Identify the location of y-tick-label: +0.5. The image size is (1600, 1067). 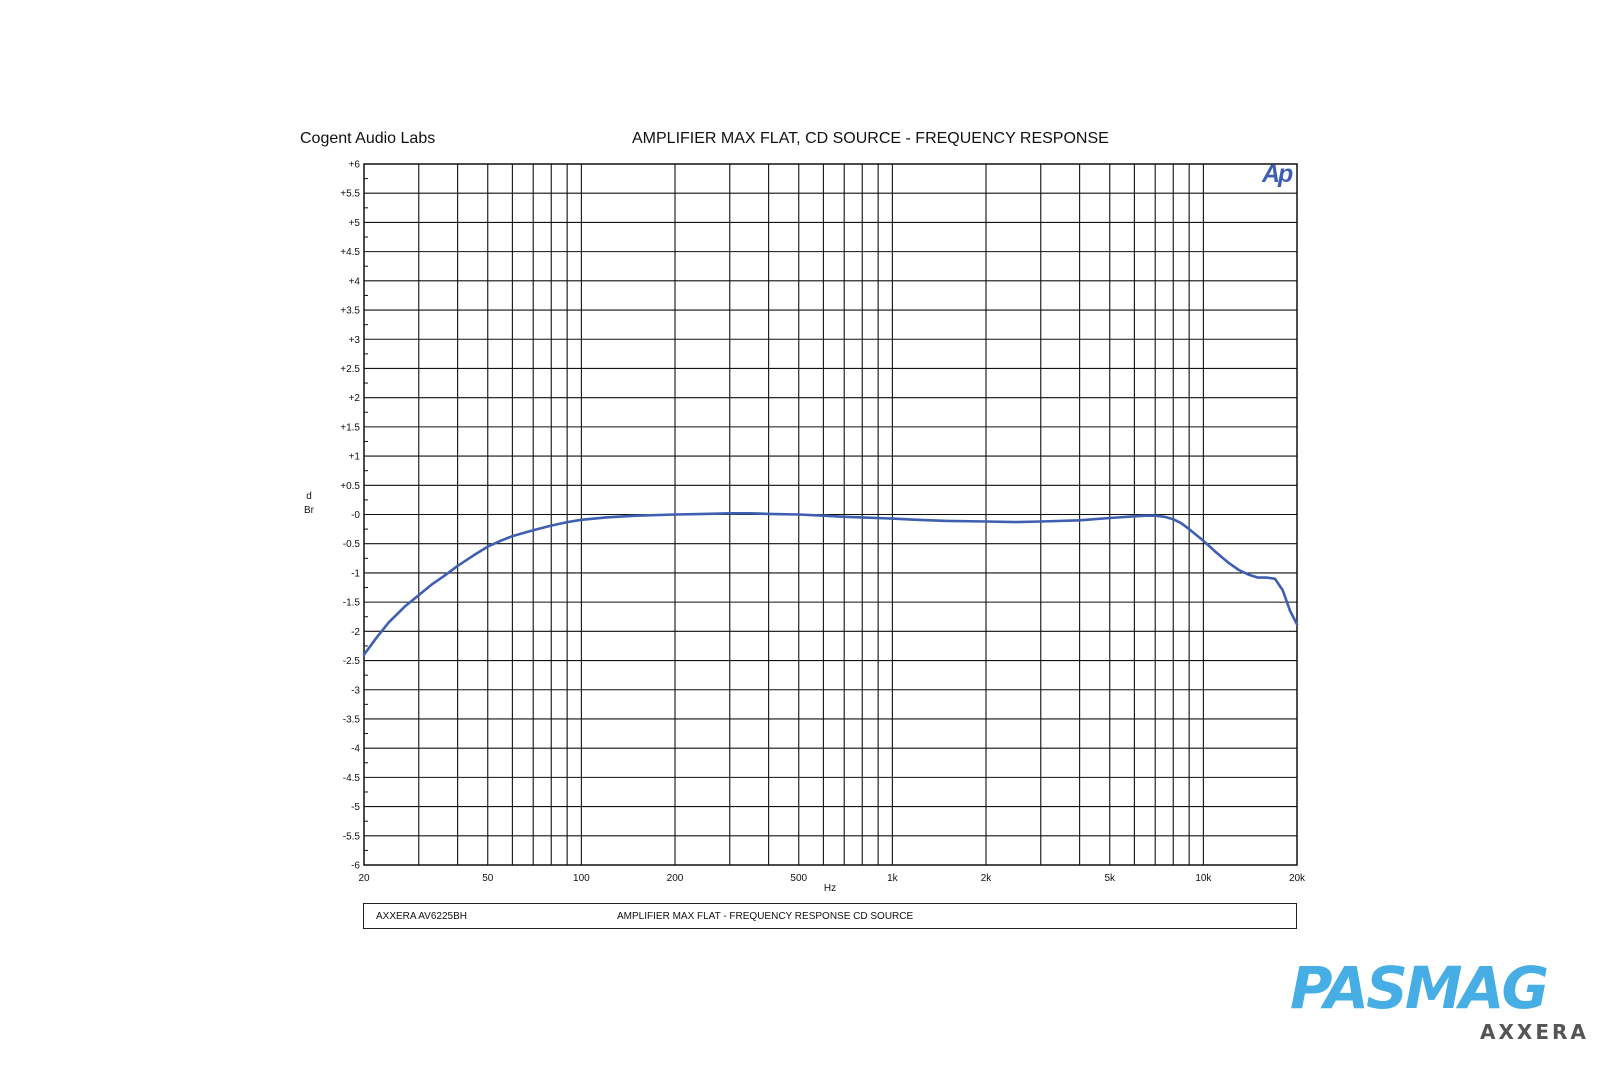
(350, 486).